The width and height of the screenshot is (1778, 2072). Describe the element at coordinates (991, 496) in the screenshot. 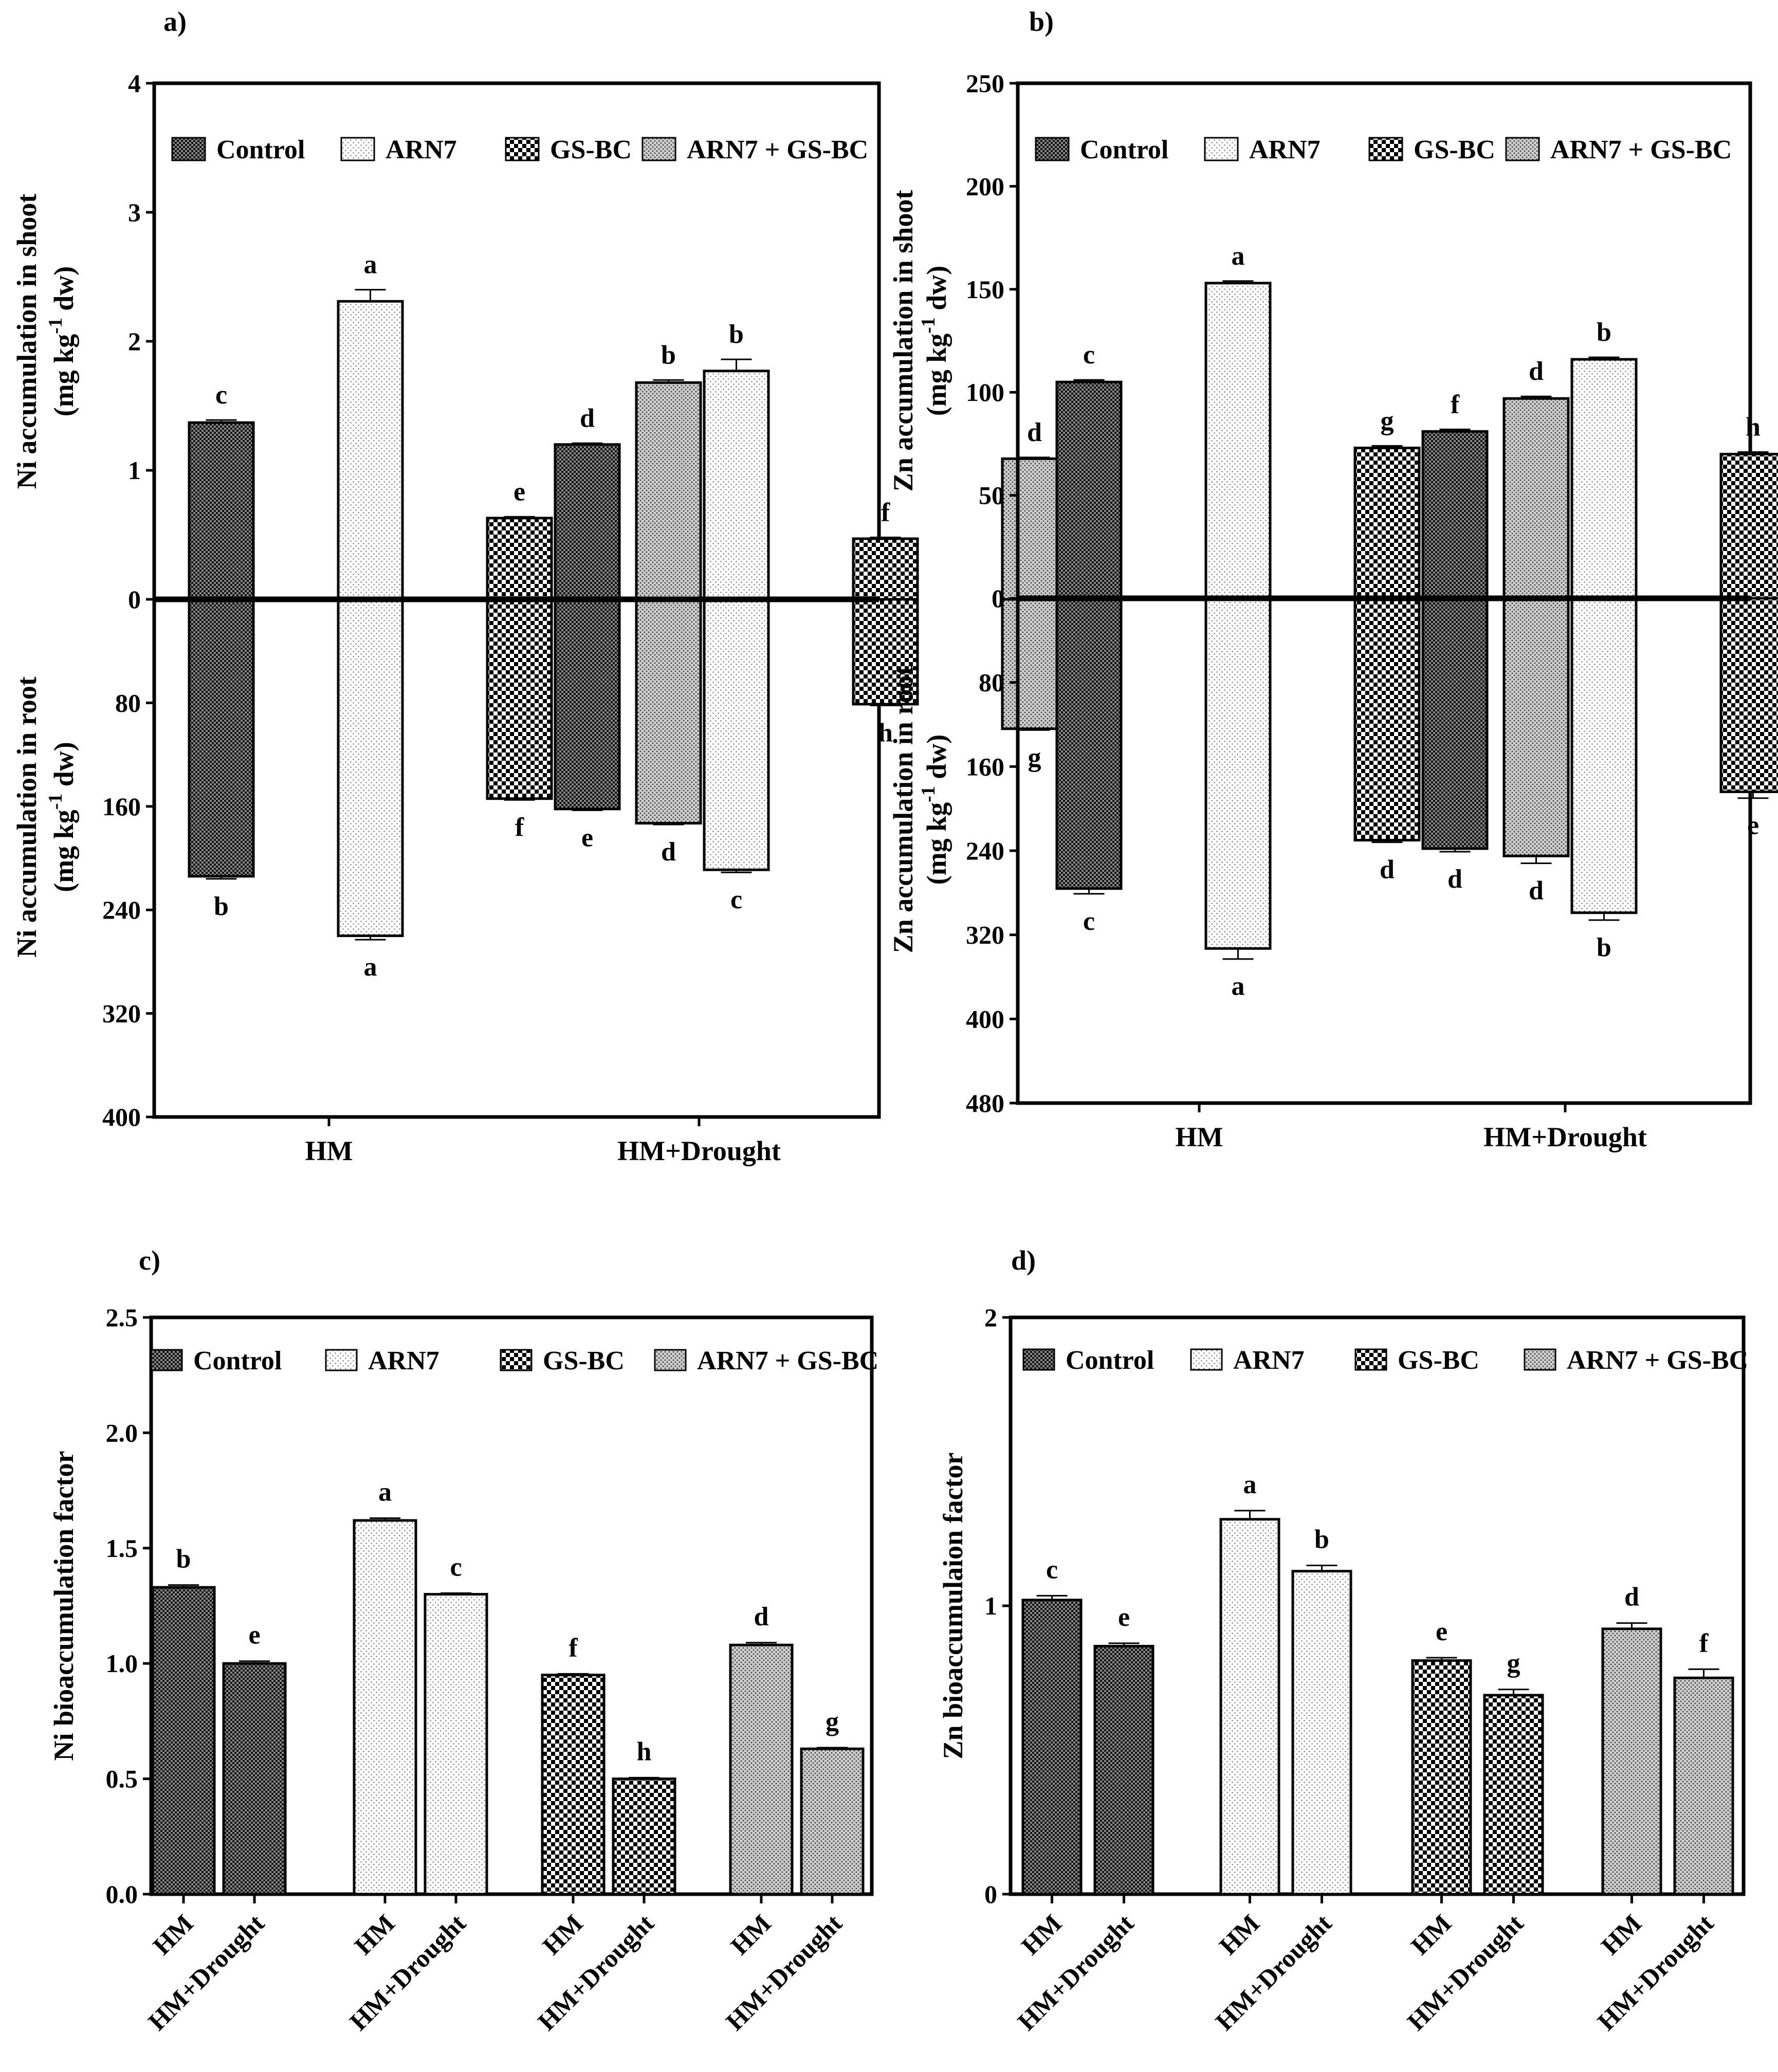

I see `y-tick-label-top: 50` at that location.